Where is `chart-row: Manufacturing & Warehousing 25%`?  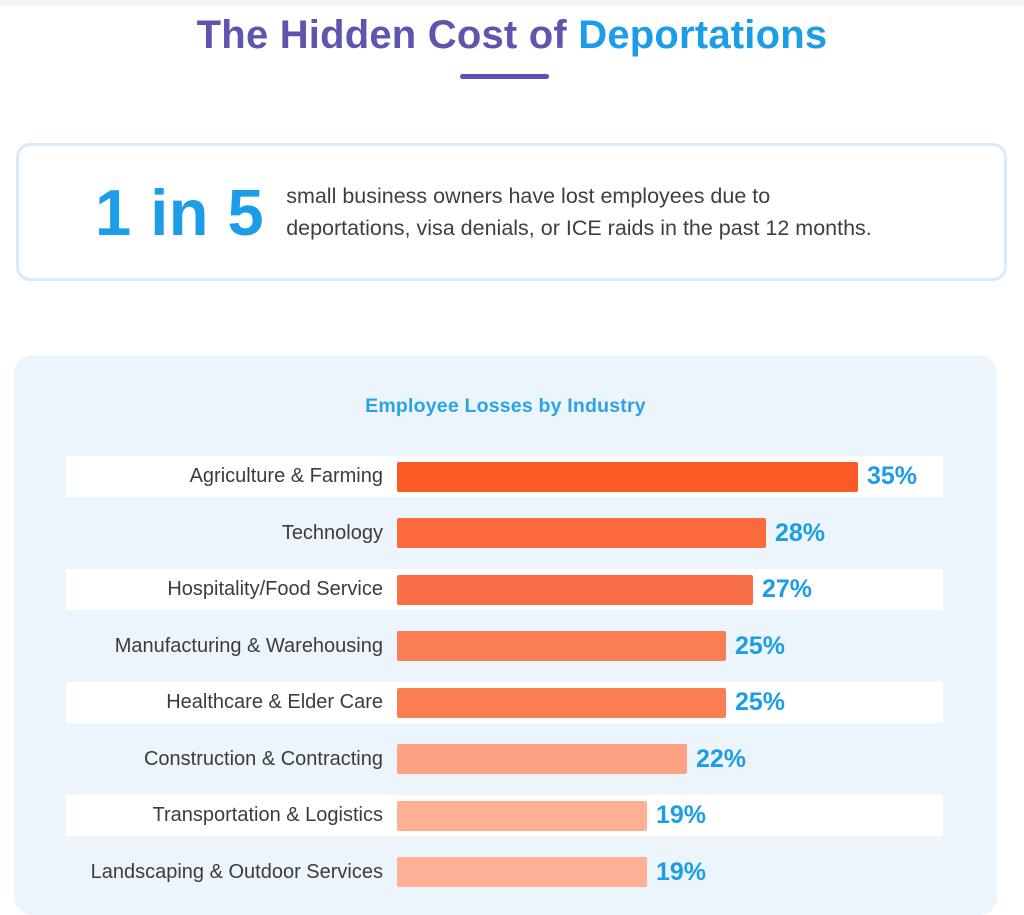
chart-row: Manufacturing & Warehousing 25% is located at coordinates (504, 646).